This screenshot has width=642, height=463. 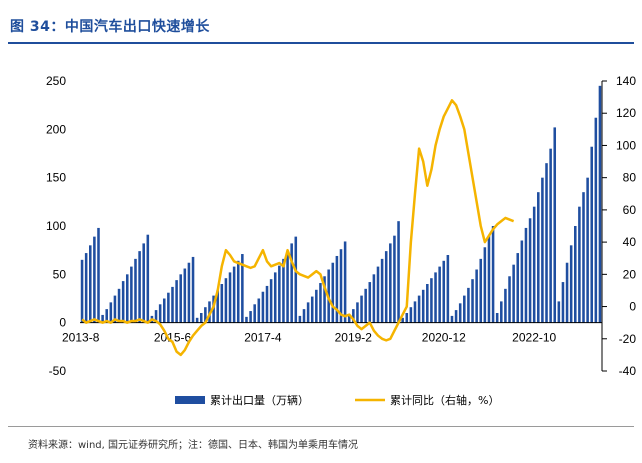 What do you see at coordinates (619, 226) in the screenshot?
I see `right-axis-ticks: -40 -20 0 20 40 60 80 100 120 140` at bounding box center [619, 226].